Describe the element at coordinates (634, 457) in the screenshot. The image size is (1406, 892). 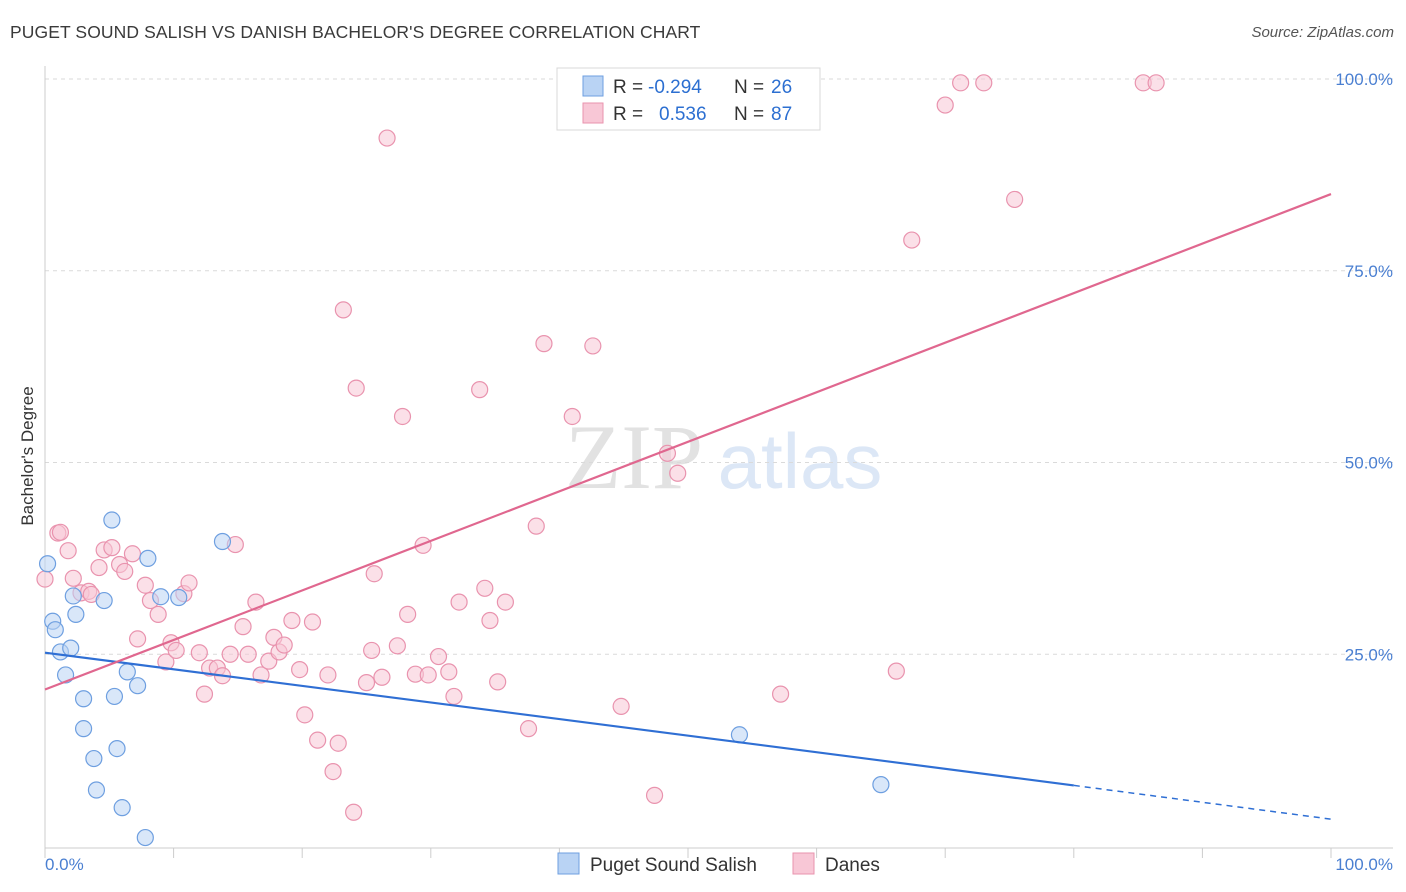
I see `watermark-zip: ZIP` at that location.